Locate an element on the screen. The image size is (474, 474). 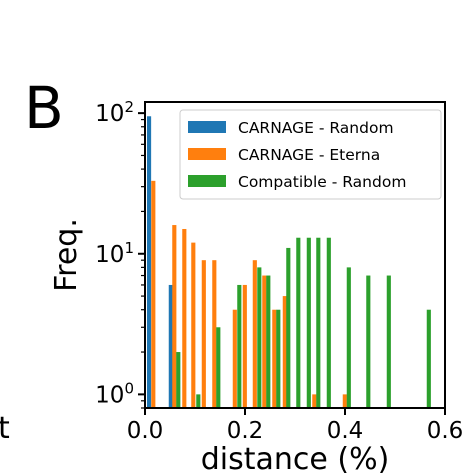
y-tick-label-1: 10⁰ is located at coordinates (114, 393).